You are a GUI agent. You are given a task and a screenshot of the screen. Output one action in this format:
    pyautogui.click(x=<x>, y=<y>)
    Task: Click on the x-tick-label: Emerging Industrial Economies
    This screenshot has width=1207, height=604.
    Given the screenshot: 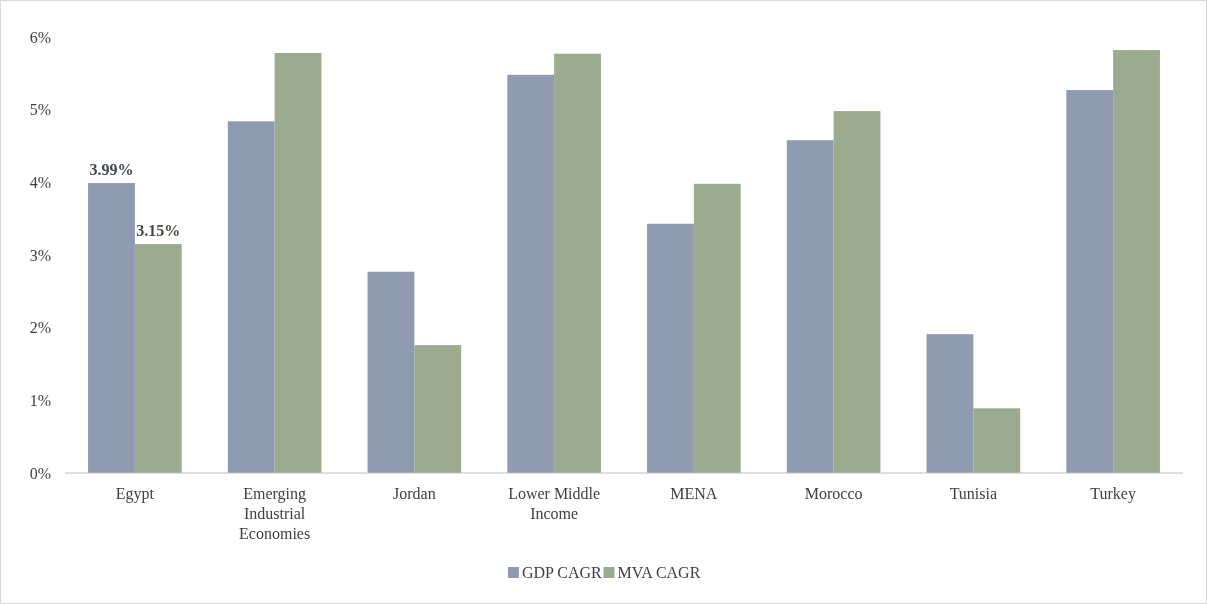 What is the action you would take?
    pyautogui.click(x=275, y=513)
    